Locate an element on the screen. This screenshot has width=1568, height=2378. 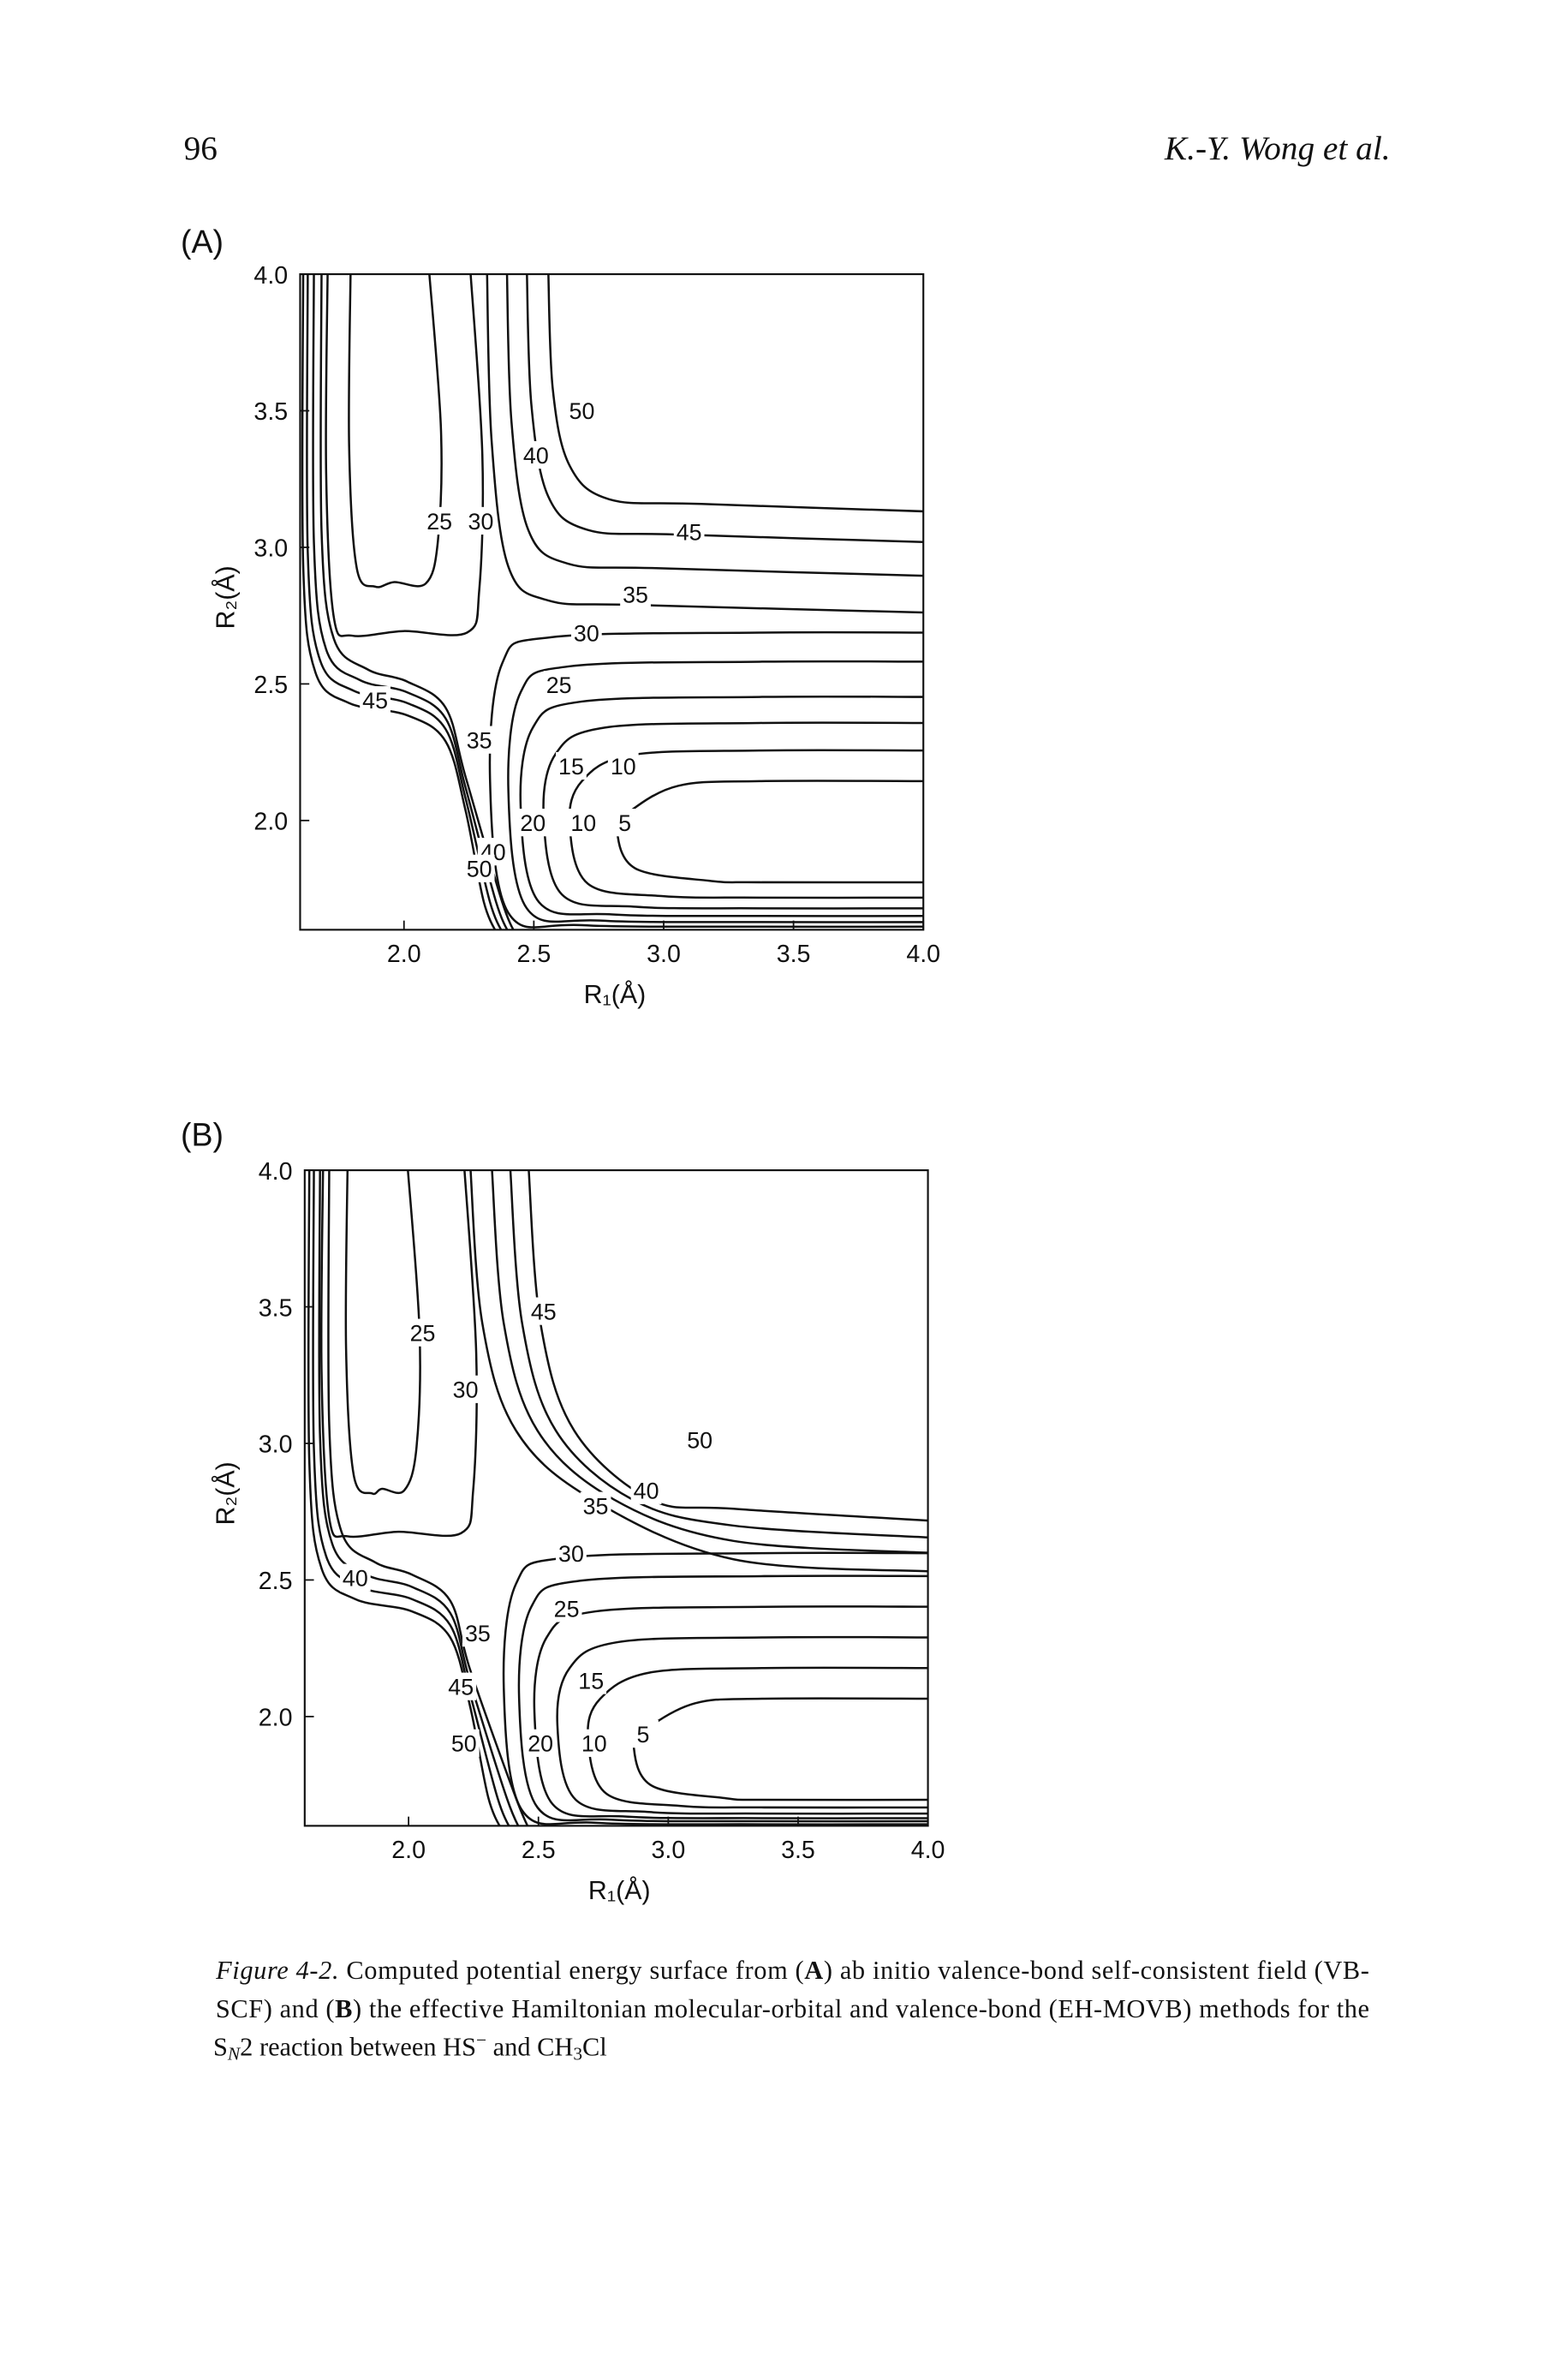
contour-label: 20 is located at coordinates (533, 823).